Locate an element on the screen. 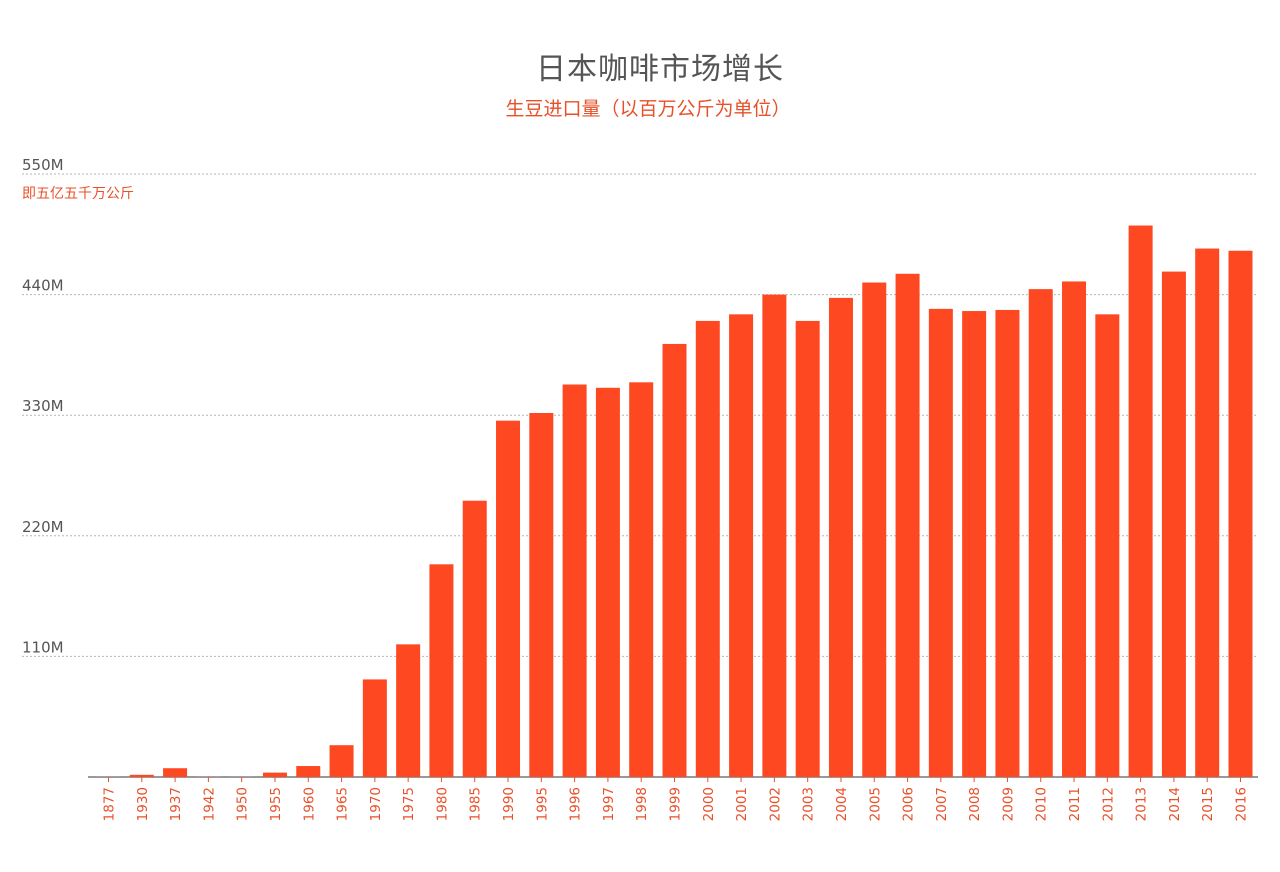 The image size is (1280, 872). bar-2009 is located at coordinates (1007, 543).